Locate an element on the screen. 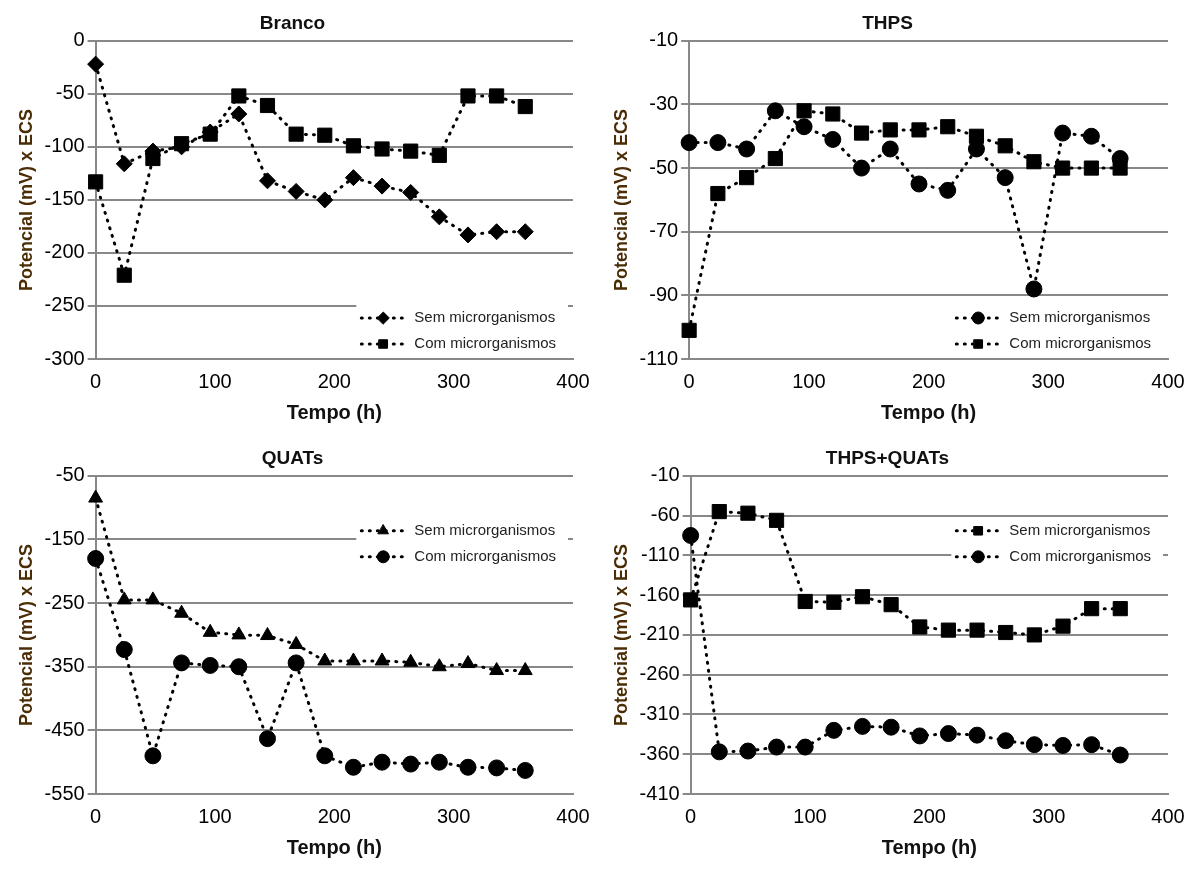  y-tick-label: -550 is located at coordinates (64, 792).